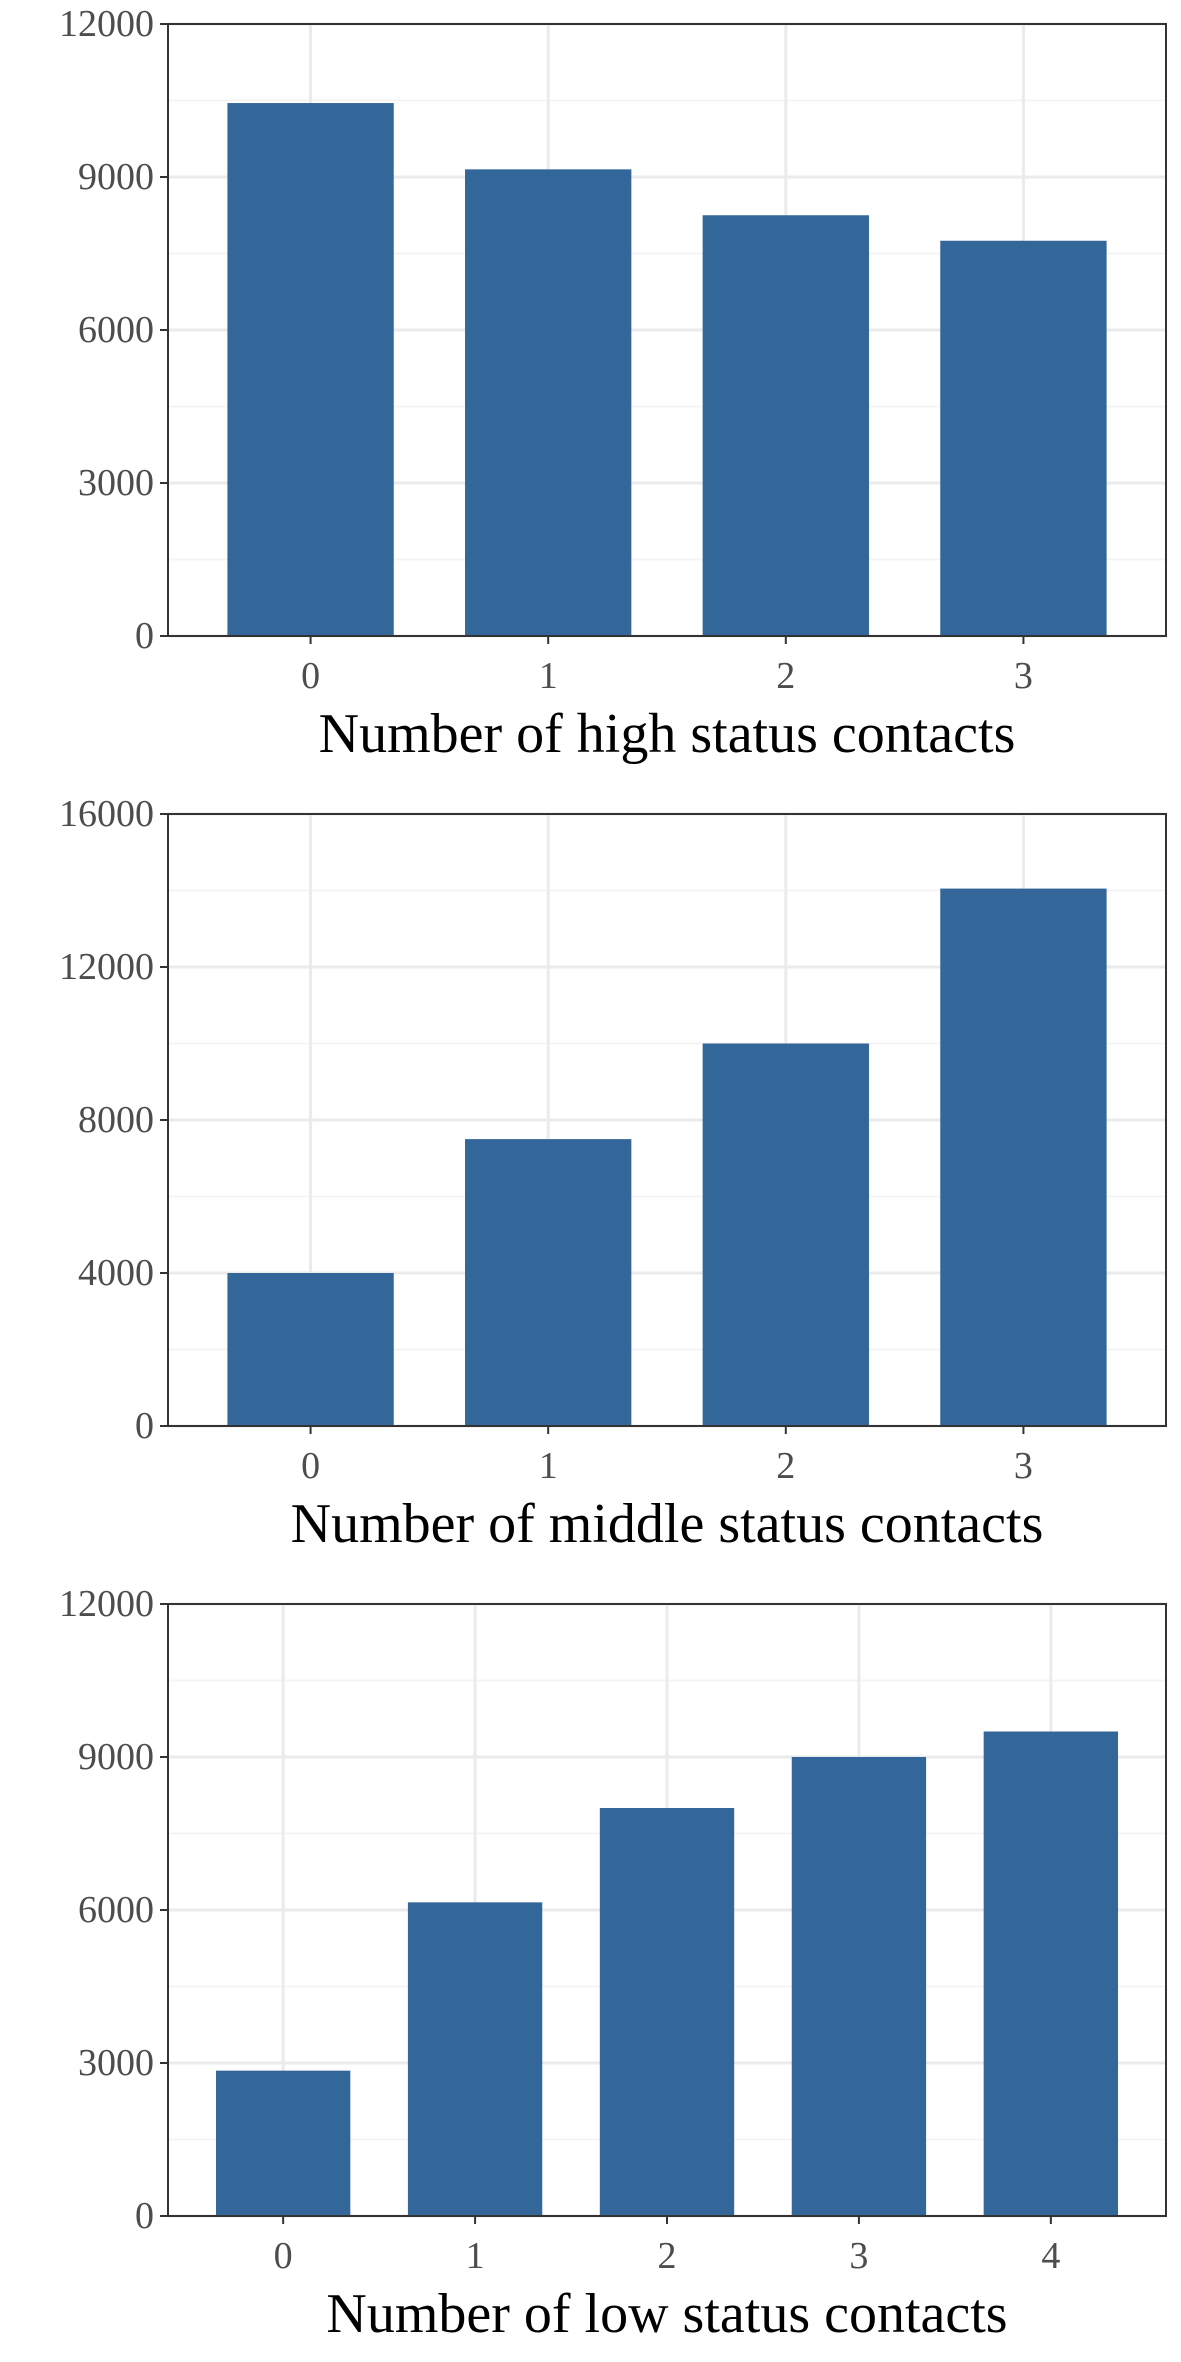 The width and height of the screenshot is (1181, 2362). I want to click on y-tick-label: 16000, so click(106, 814).